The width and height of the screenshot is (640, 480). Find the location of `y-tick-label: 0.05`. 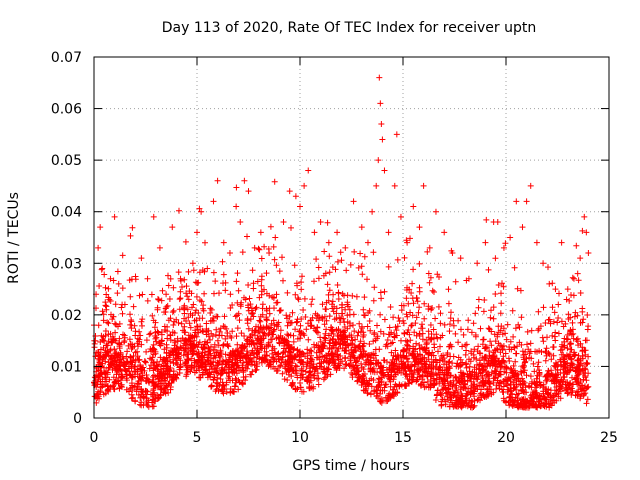

y-tick-label: 0.05 is located at coordinates (66, 161).